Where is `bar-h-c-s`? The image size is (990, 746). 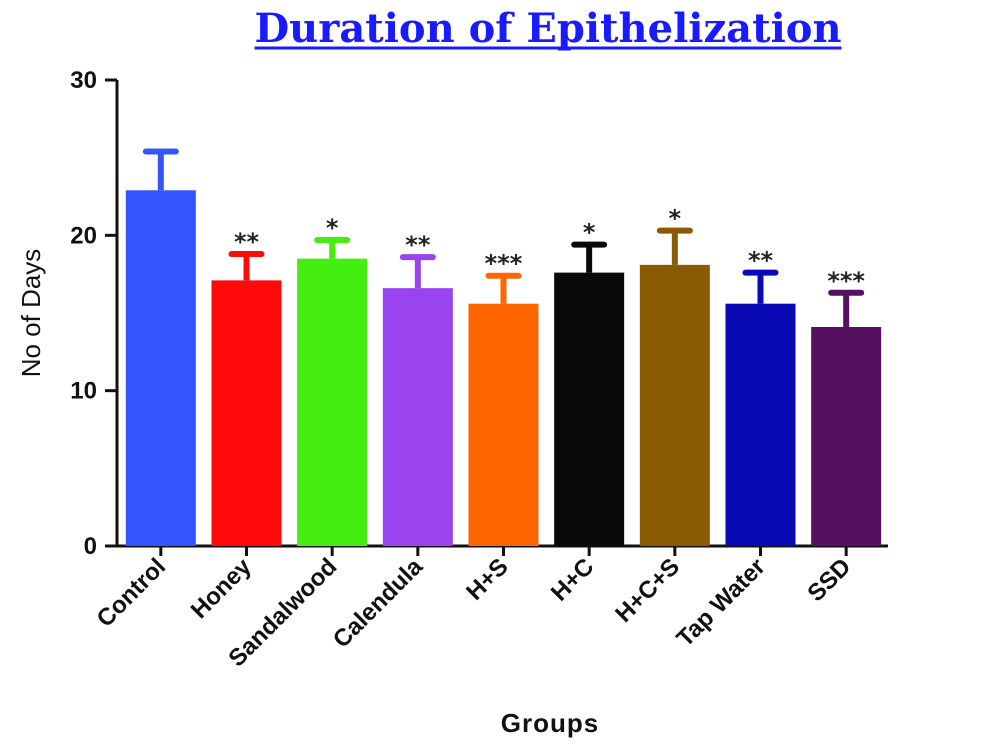 bar-h-c-s is located at coordinates (674, 405).